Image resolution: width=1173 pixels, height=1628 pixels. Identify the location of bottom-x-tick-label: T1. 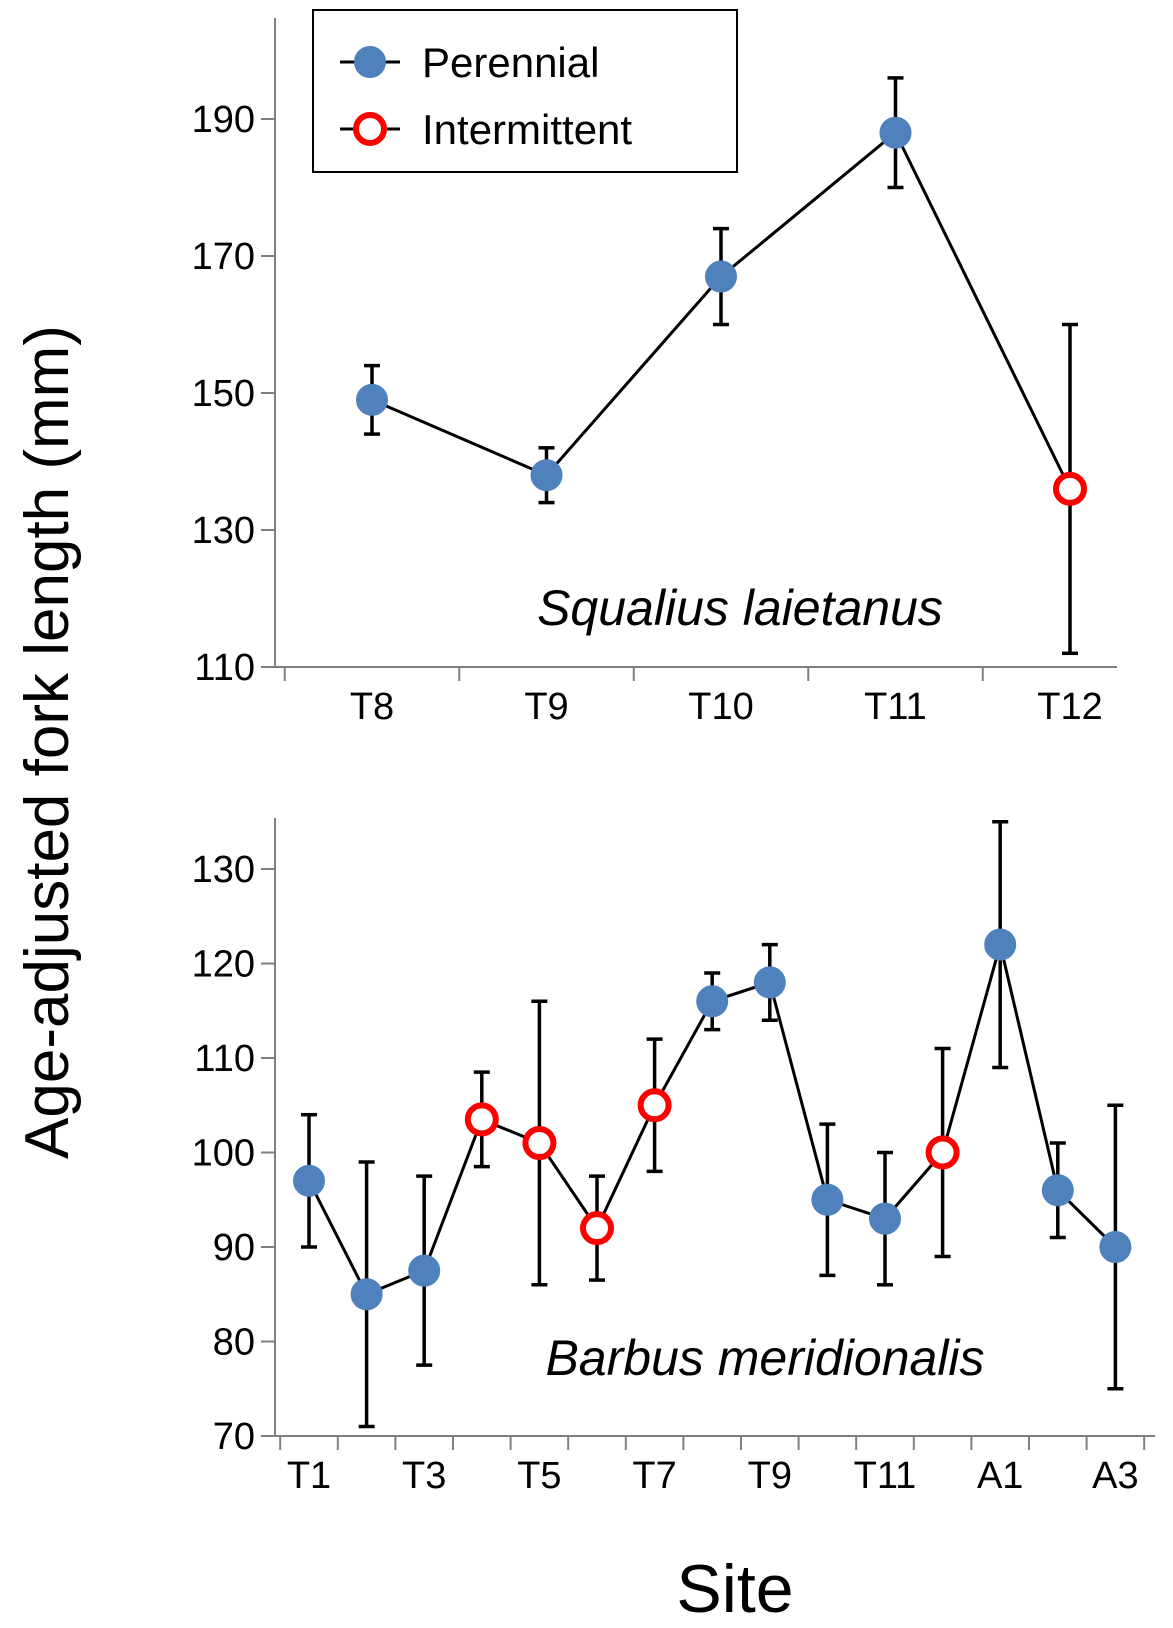
(309, 1476).